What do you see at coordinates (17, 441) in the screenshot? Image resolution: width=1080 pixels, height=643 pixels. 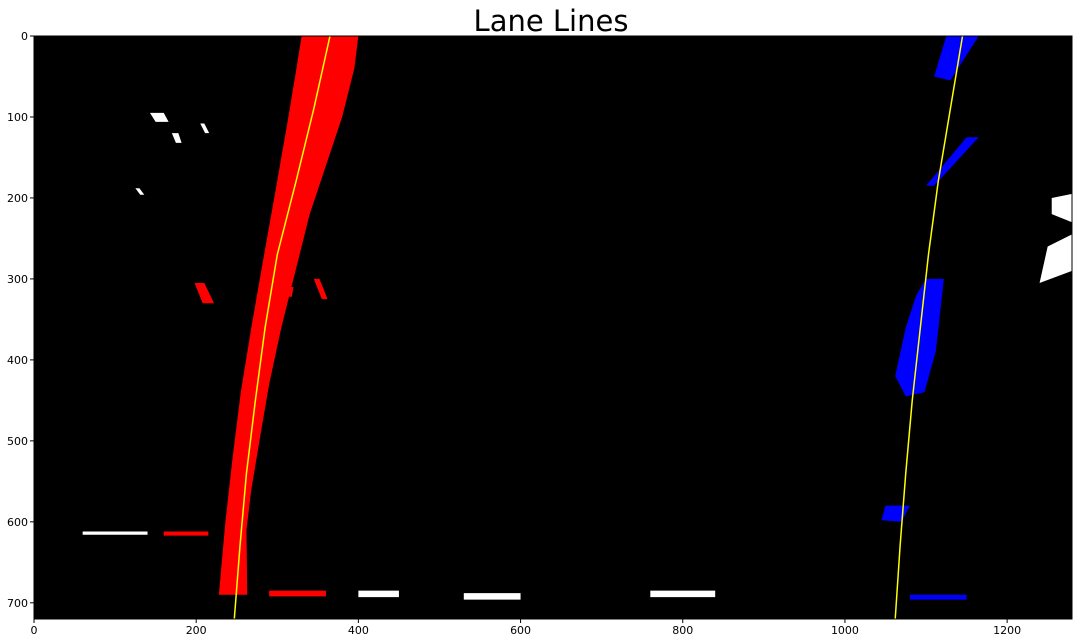 I see `y-tick-label: 500` at bounding box center [17, 441].